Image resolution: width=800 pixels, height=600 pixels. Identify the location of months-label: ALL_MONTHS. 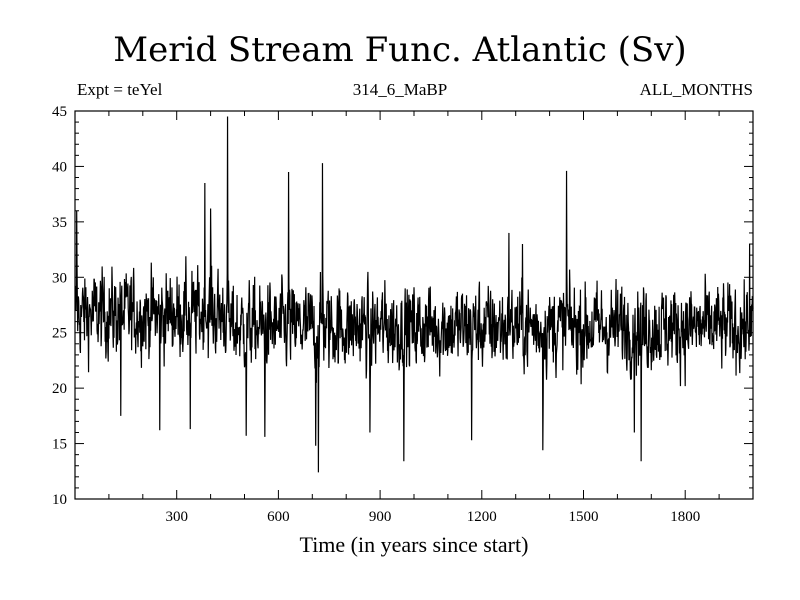
(696, 89).